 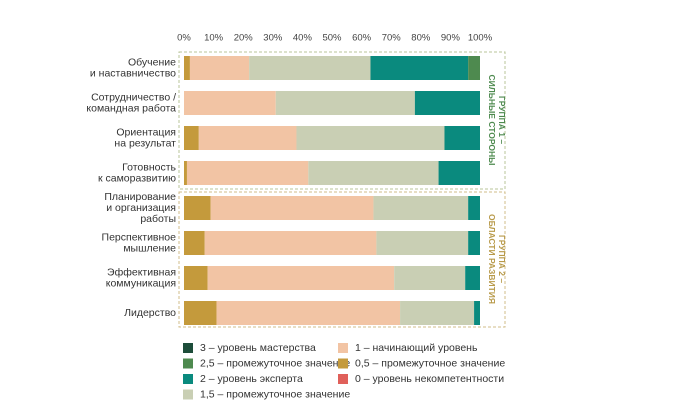 What do you see at coordinates (140, 197) in the screenshot?
I see `category-label: Планирование` at bounding box center [140, 197].